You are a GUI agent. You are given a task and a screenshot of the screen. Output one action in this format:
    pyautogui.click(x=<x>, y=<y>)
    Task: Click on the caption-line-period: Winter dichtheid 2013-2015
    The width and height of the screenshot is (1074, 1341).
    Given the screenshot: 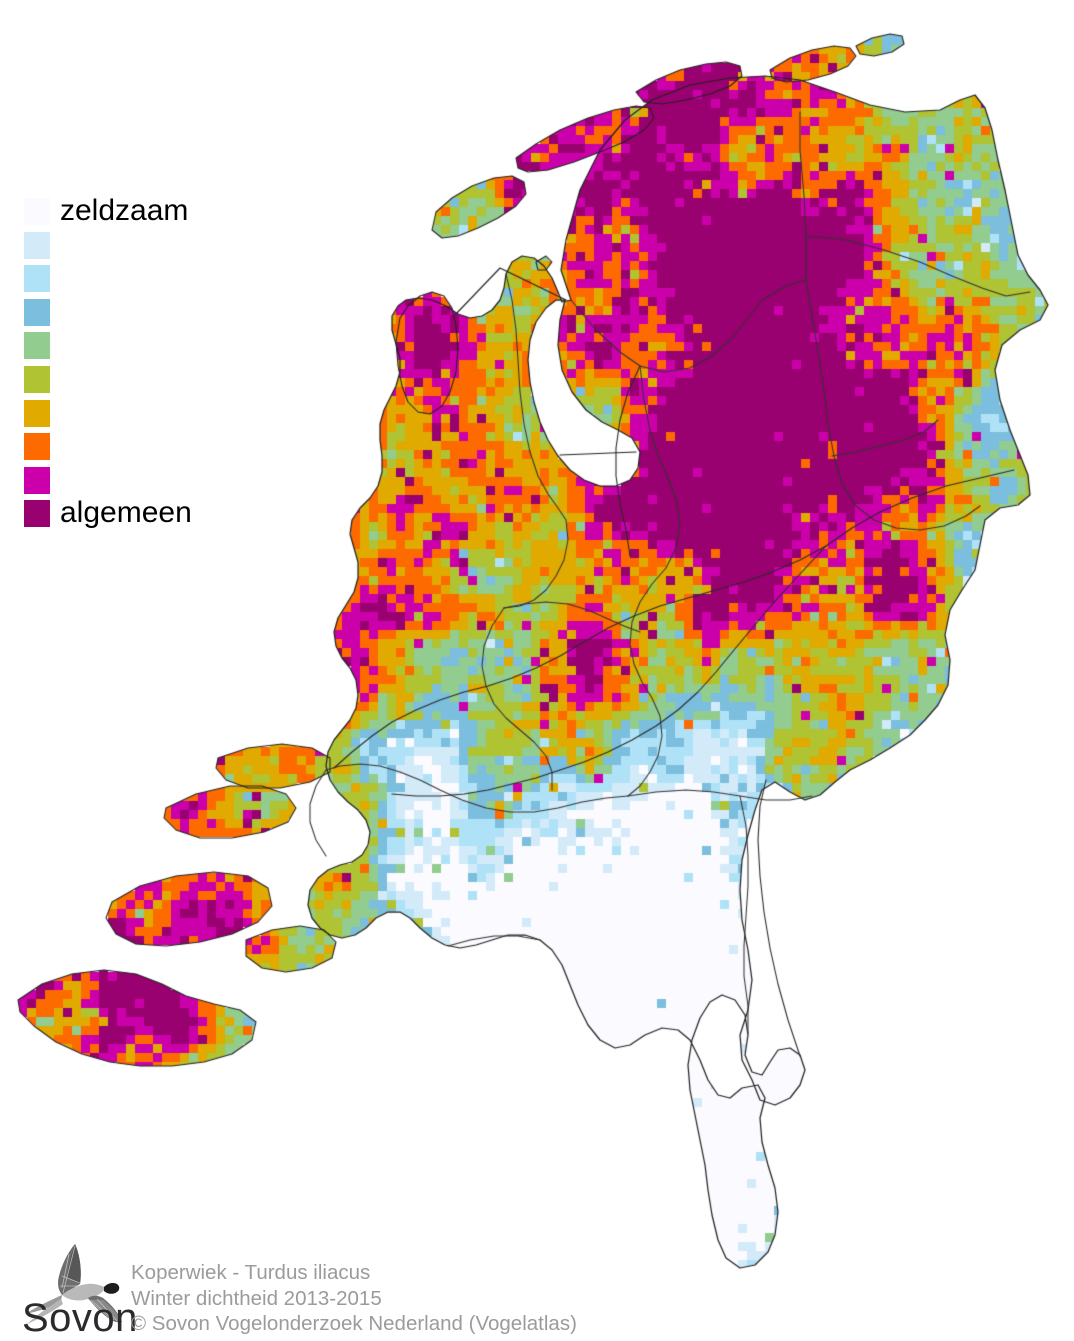 What is the action you would take?
    pyautogui.click(x=256, y=1298)
    